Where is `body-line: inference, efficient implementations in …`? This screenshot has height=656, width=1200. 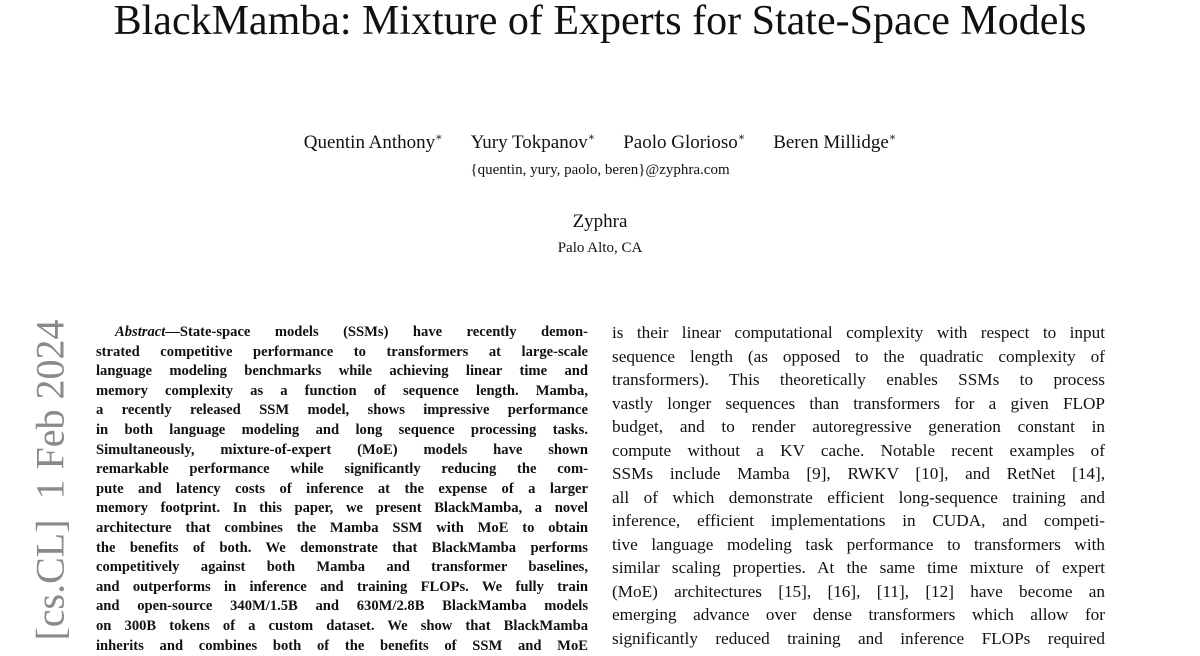
body-line: inference, efficient implementations in … is located at coordinates (858, 520).